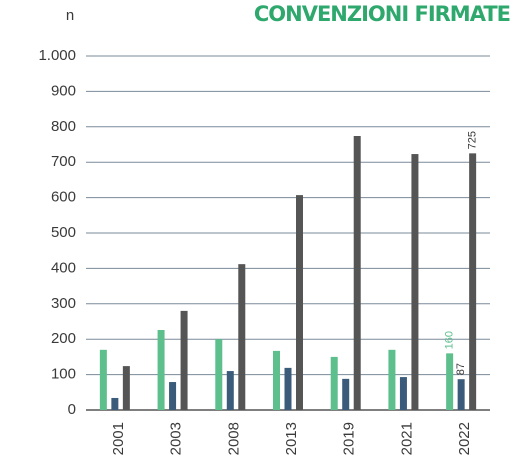  What do you see at coordinates (63, 90) in the screenshot?
I see `y-tick-label: 900` at bounding box center [63, 90].